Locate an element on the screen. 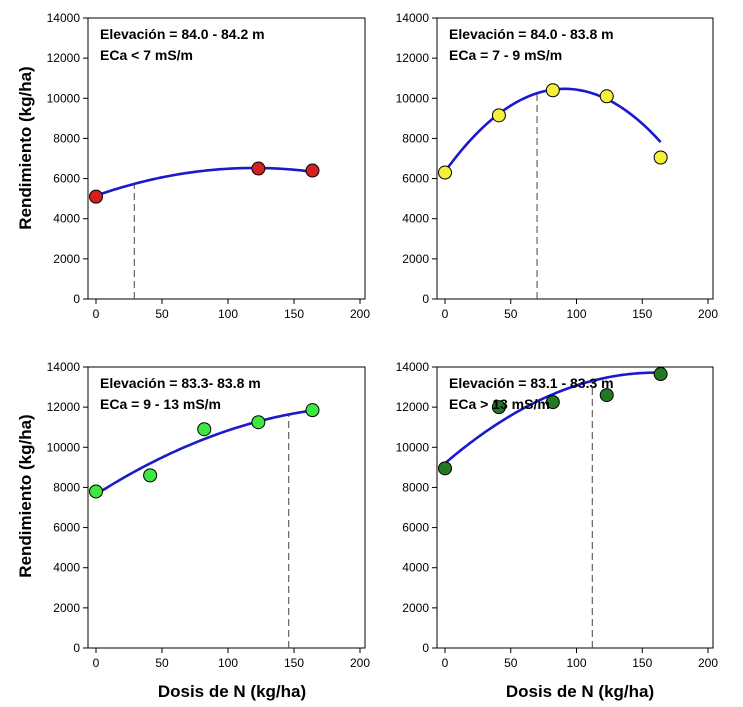  panel-annotation: Elevación = 83.3- 83.8 m is located at coordinates (180, 383).